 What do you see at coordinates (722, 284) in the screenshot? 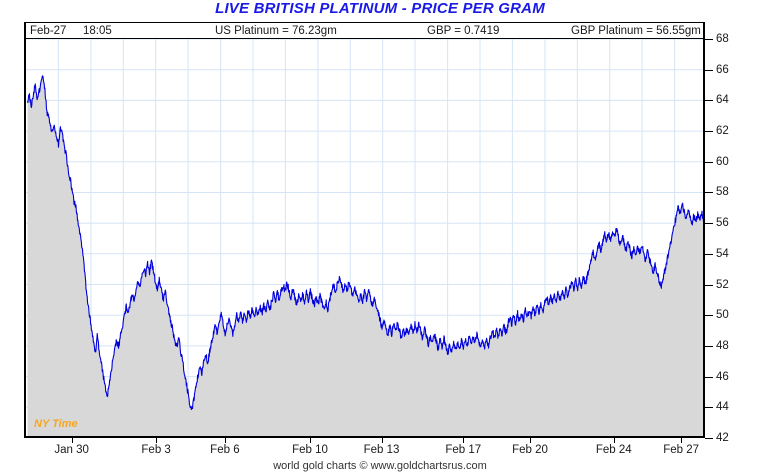
I see `y-tick-label: 52` at bounding box center [722, 284].